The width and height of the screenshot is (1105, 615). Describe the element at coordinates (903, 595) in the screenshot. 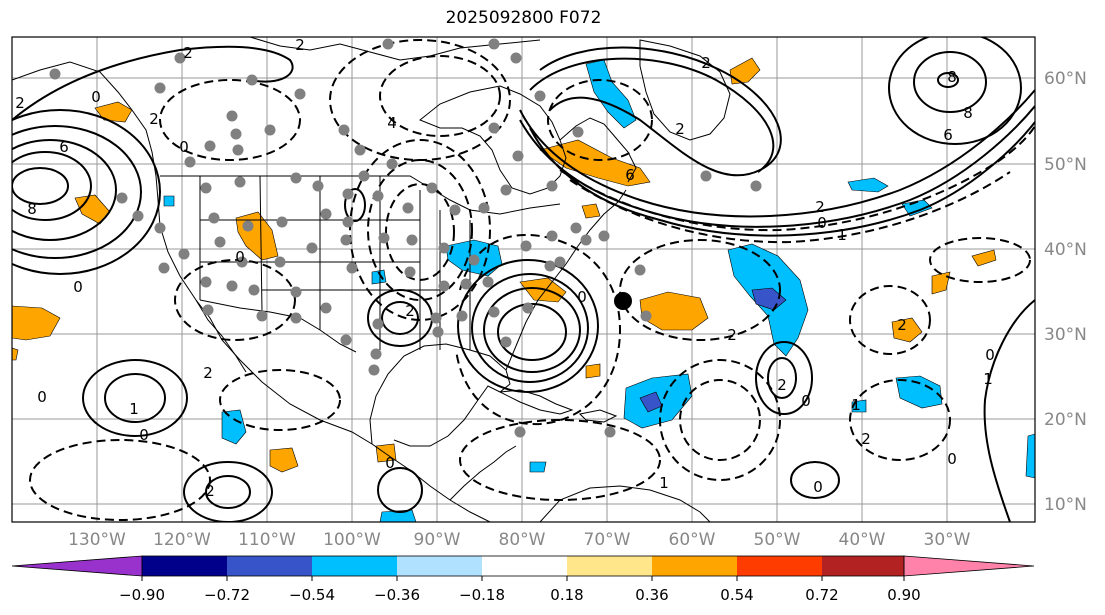

I see `colorbar-tick-label: 0.90` at that location.